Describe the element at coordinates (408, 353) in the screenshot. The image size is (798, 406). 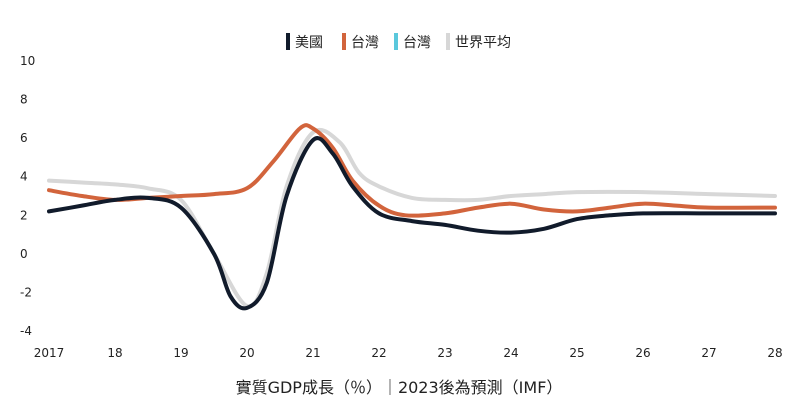
I see `x-axis-ticks: 2017 18 19 20 21 22 23 24 25 26 27 28` at that location.